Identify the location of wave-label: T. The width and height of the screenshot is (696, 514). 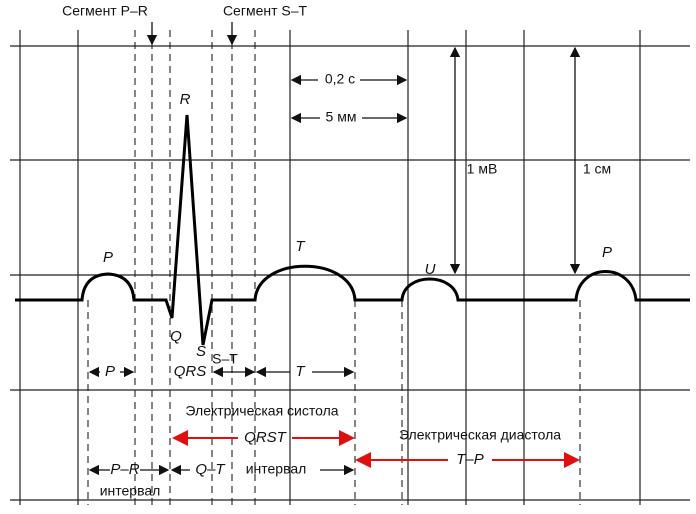
(300, 246).